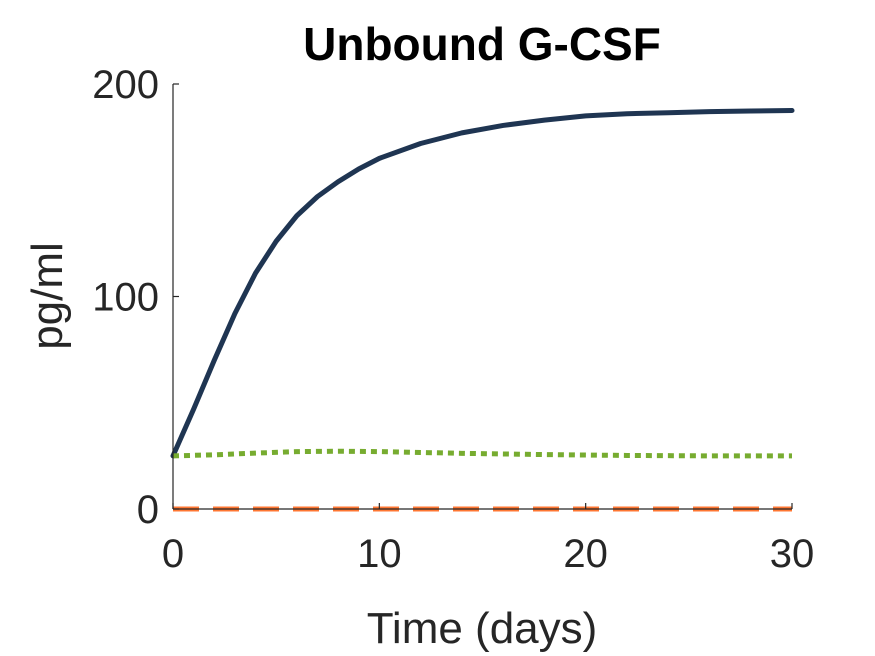 This screenshot has width=875, height=656. What do you see at coordinates (482, 628) in the screenshot?
I see `x-axis-label: Time (days)` at bounding box center [482, 628].